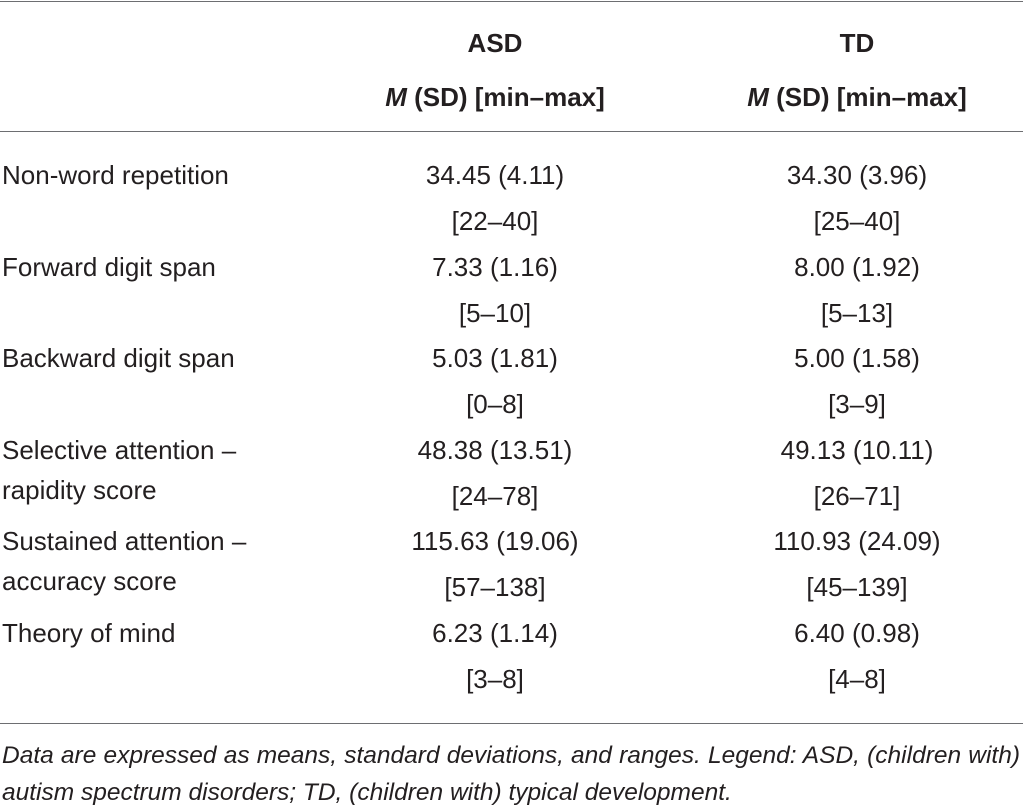  Describe the element at coordinates (857, 496) in the screenshot. I see `cell-td-range: [26–71]` at that location.